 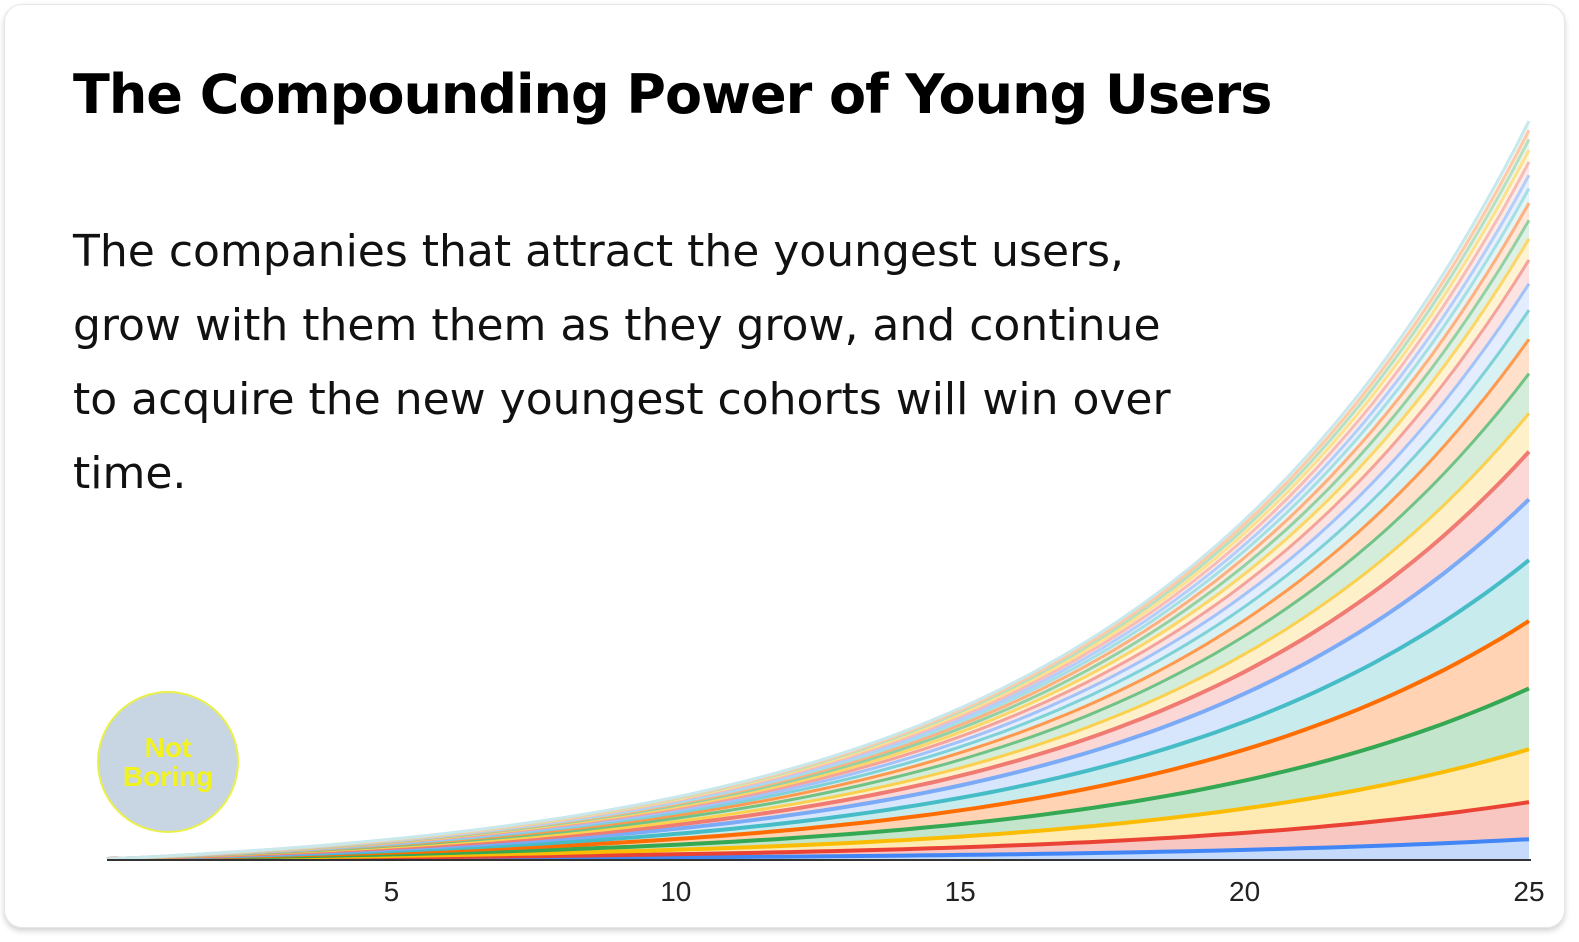 I want to click on not-boring-logo: Not Boring, so click(x=168, y=762).